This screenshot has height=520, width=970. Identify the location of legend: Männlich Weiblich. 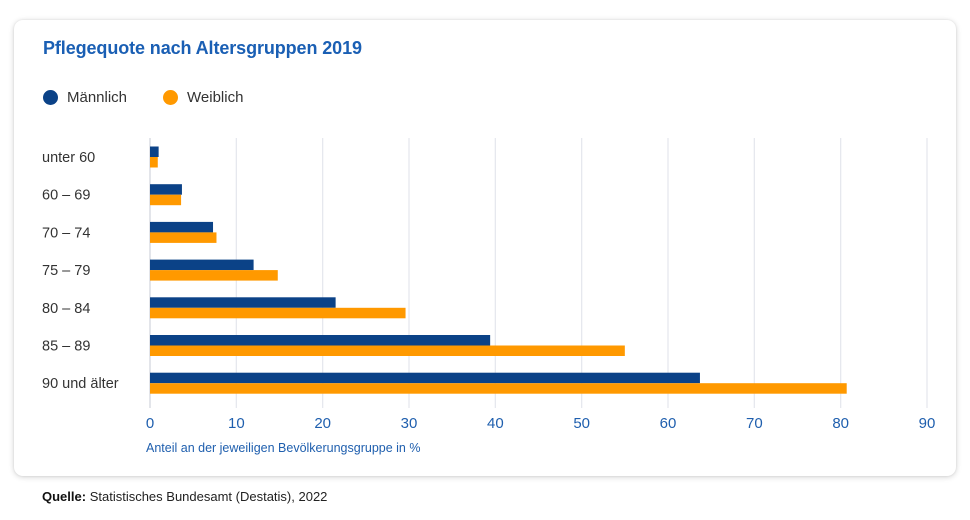
(161, 97).